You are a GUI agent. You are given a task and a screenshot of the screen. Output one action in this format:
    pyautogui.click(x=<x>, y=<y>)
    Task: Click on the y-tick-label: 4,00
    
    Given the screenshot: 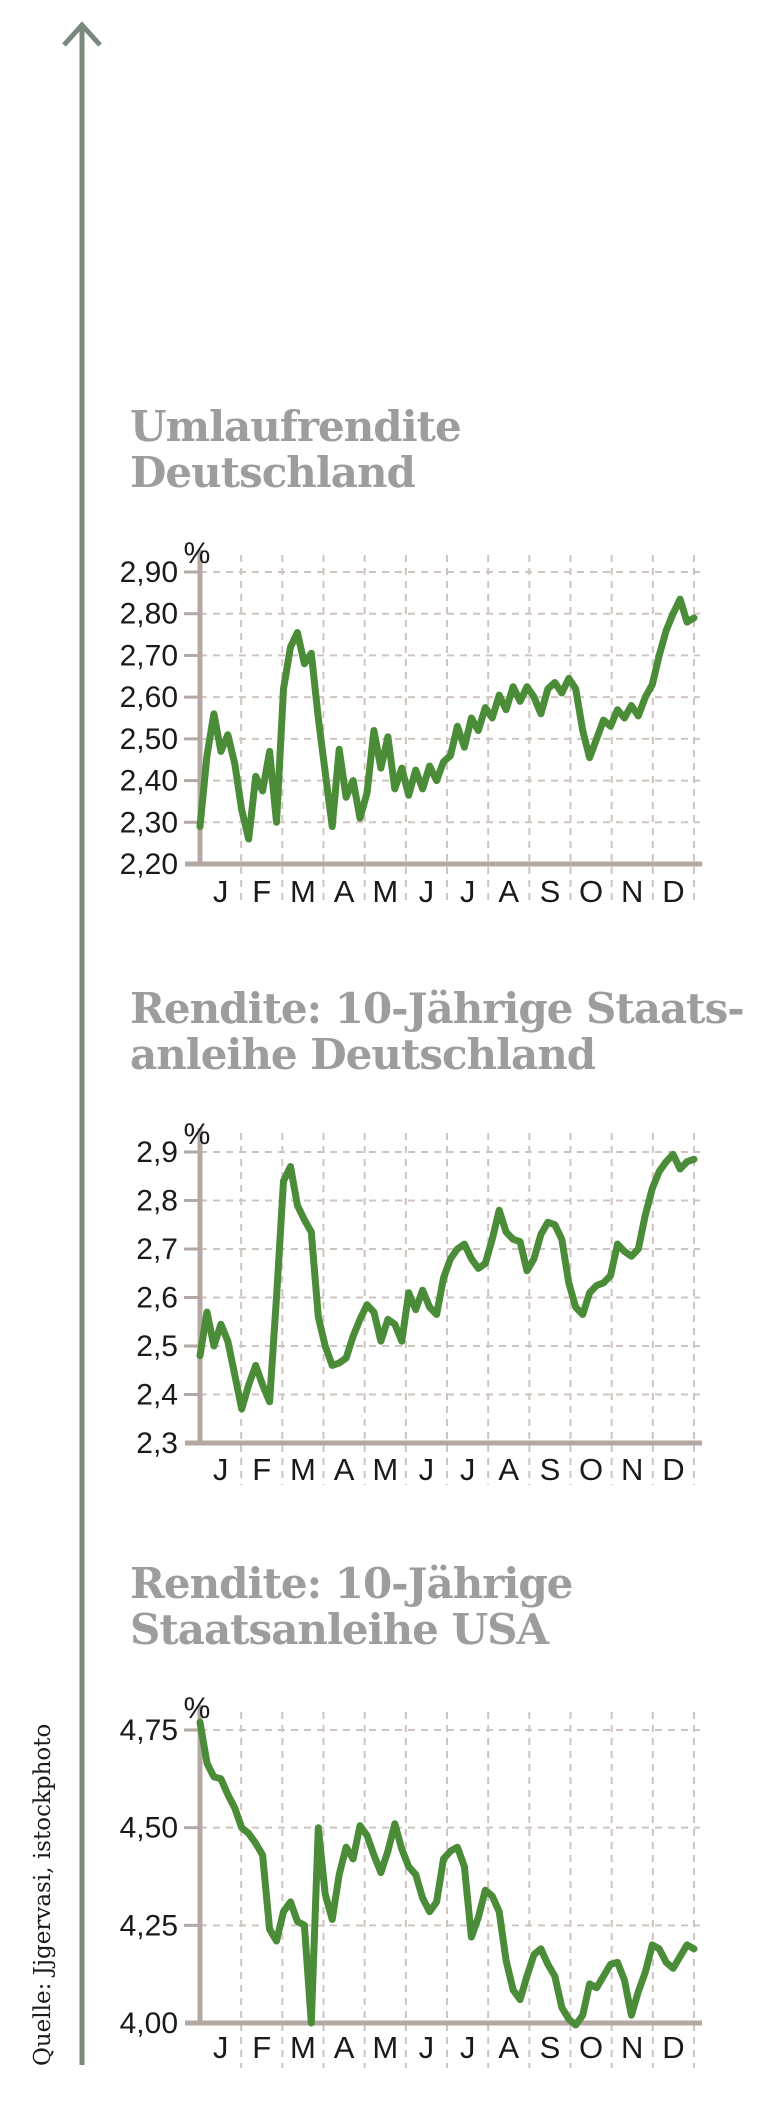 What is the action you would take?
    pyautogui.click(x=149, y=2023)
    